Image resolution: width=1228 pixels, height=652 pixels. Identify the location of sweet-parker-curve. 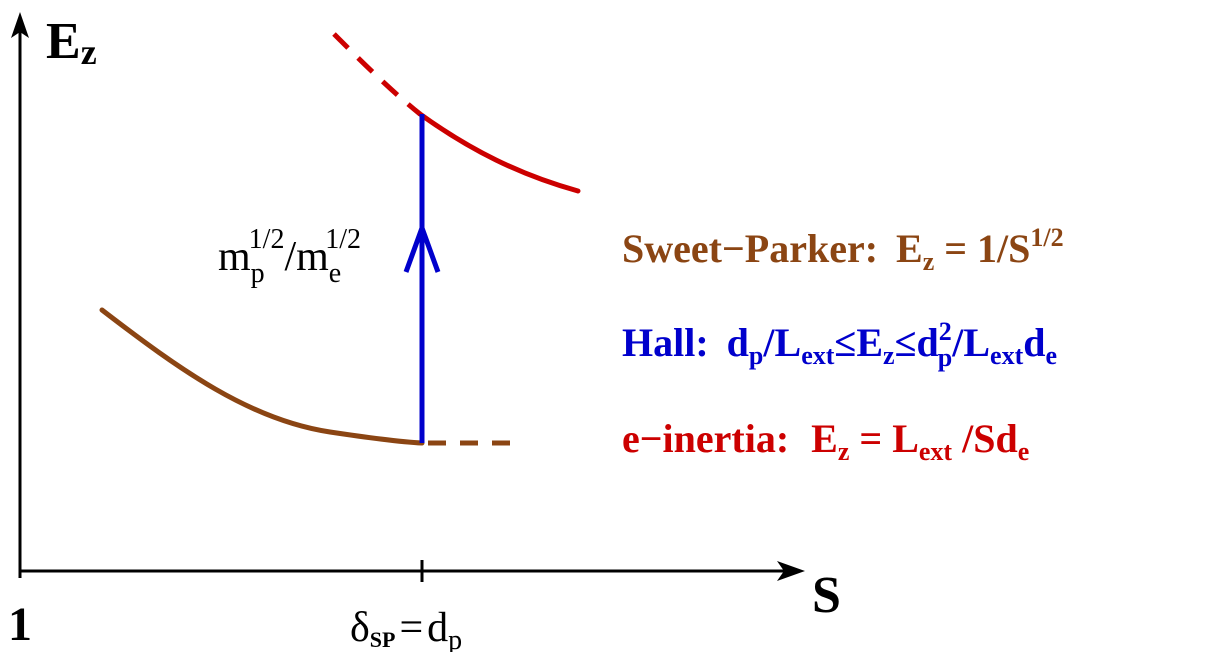
(262, 376).